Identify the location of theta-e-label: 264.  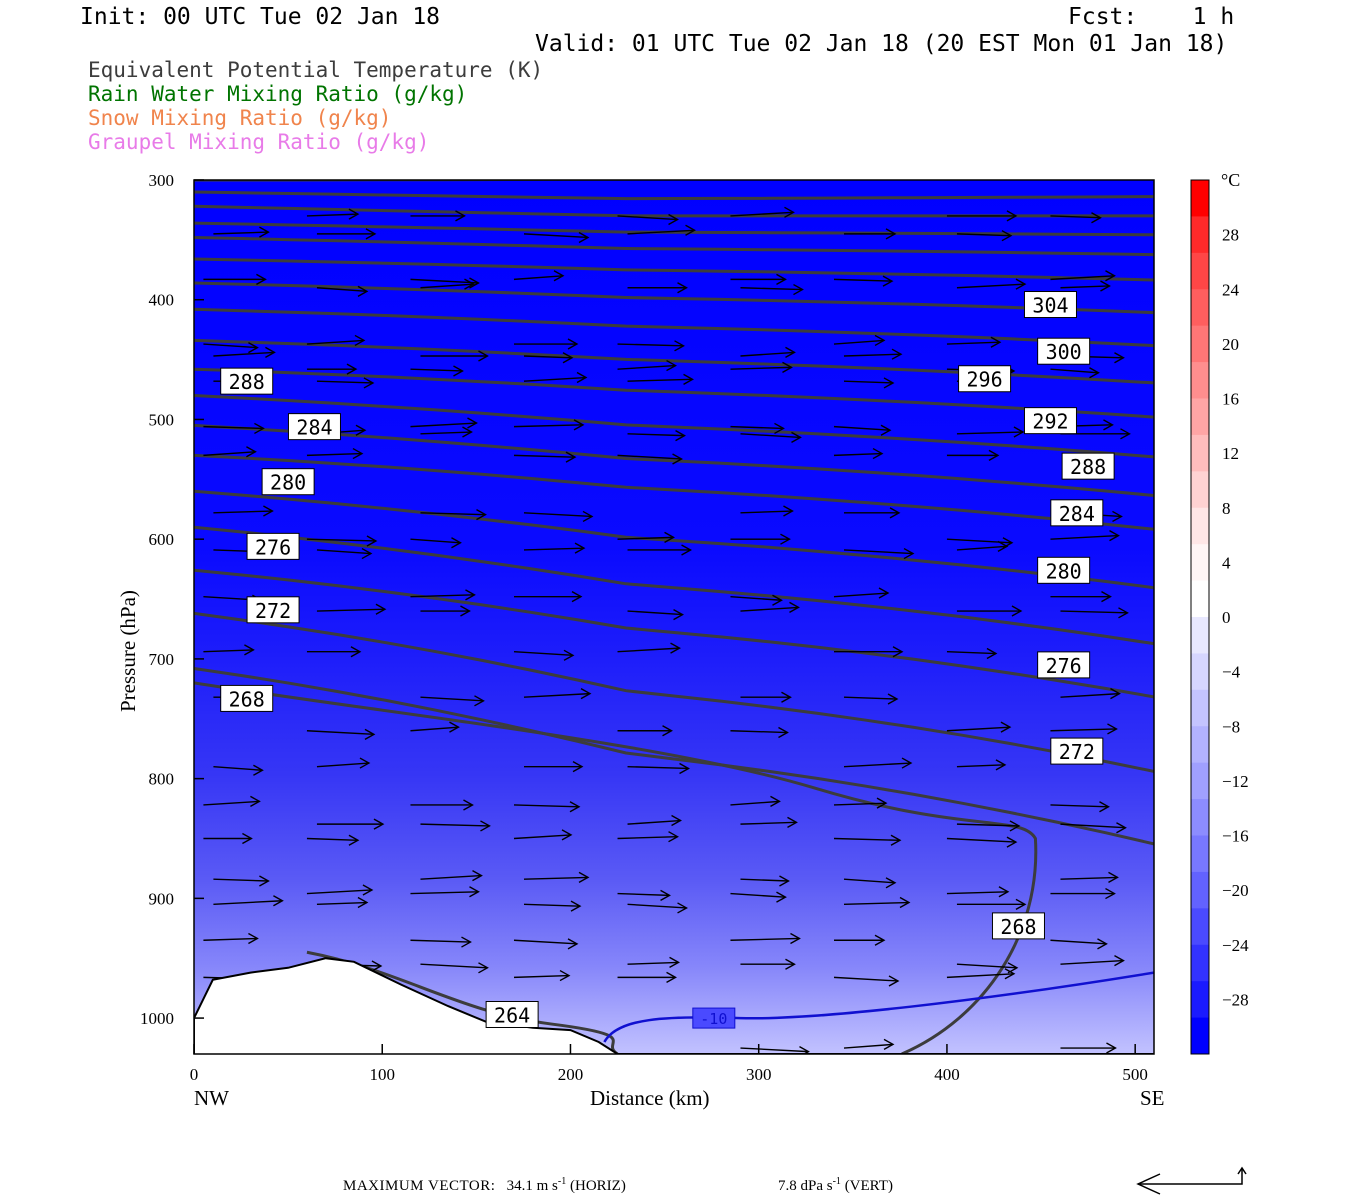
(512, 1014).